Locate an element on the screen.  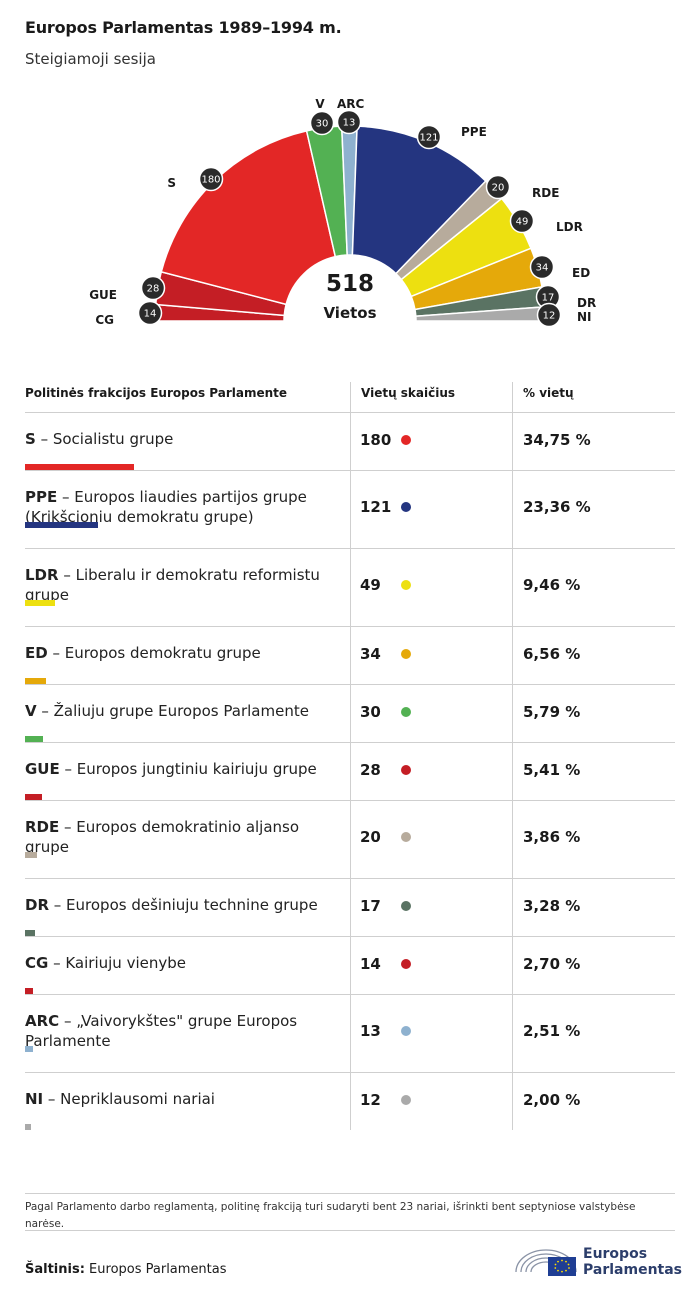
group-name: RDE – Europos demokratinio aljanso grupe is located at coordinates (184, 837).